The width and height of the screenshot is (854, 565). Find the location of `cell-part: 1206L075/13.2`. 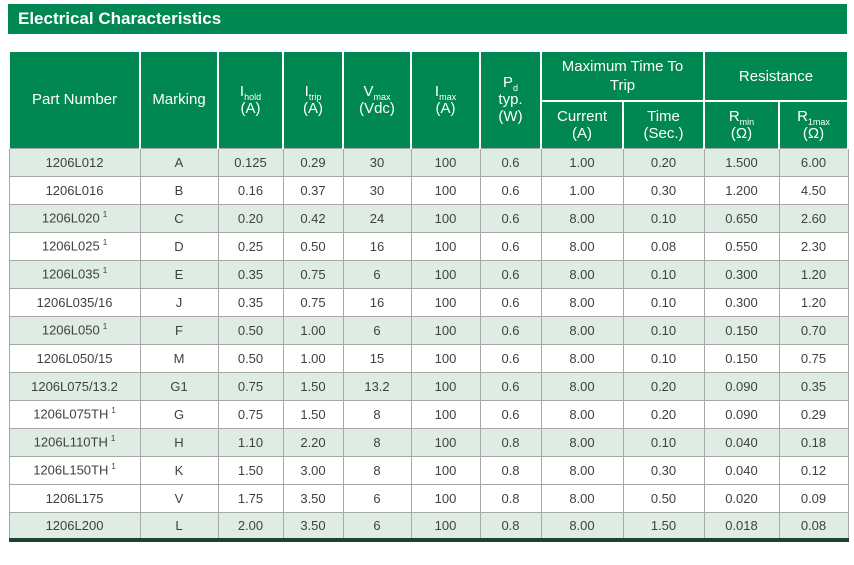

cell-part: 1206L075/13.2 is located at coordinates (74, 386).